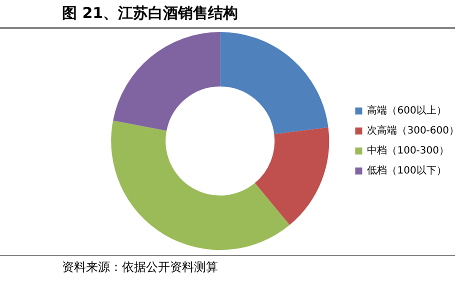 The width and height of the screenshot is (469, 284). I want to click on legend-label: 低档（100以下）, so click(406, 170).